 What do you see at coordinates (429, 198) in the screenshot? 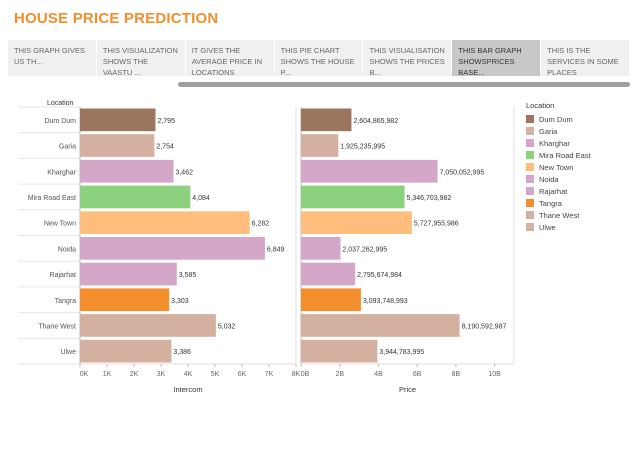
I see `data-label: 5,346,703,982` at bounding box center [429, 198].